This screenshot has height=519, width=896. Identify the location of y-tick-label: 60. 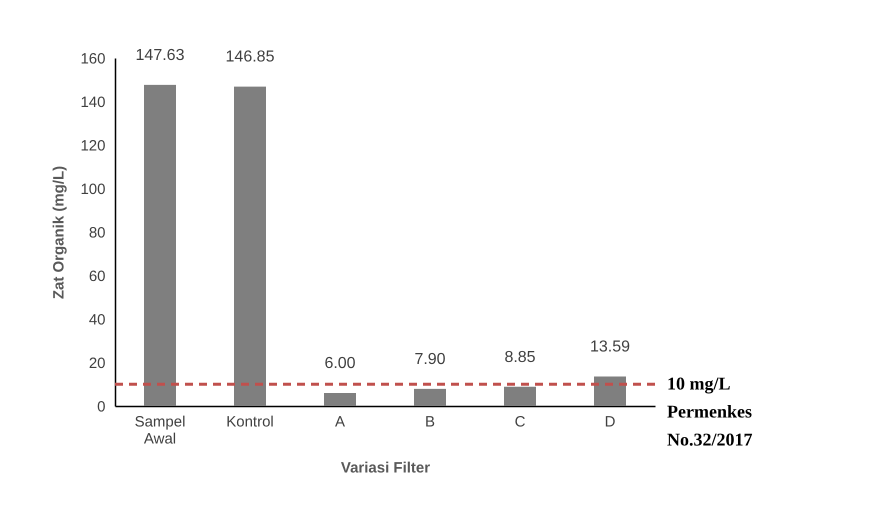
(97, 276).